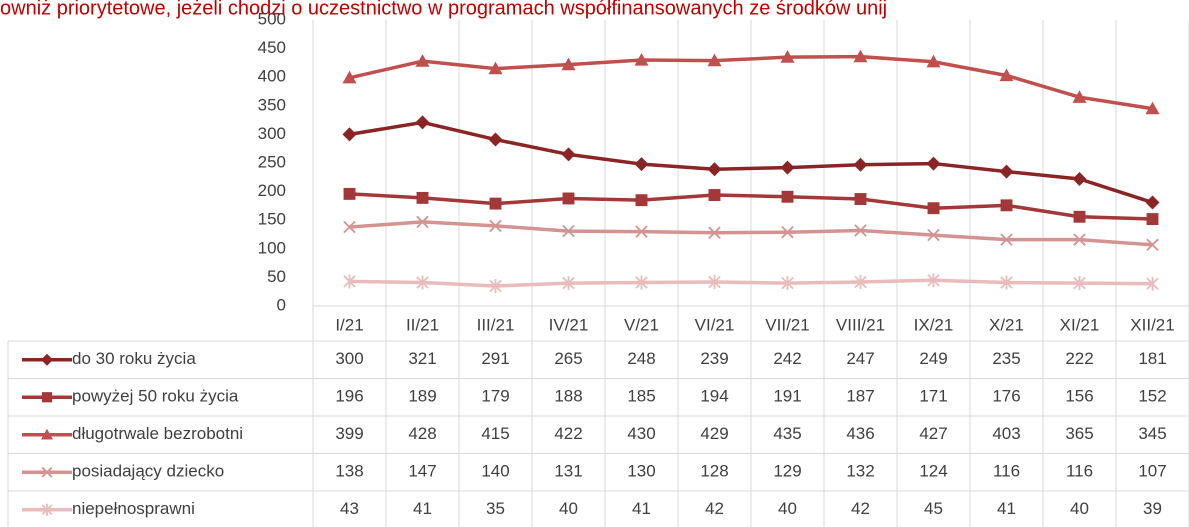 Image resolution: width=1189 pixels, height=527 pixels. Describe the element at coordinates (155, 396) in the screenshot. I see `legend-label: powyżej 50 roku życia` at that location.